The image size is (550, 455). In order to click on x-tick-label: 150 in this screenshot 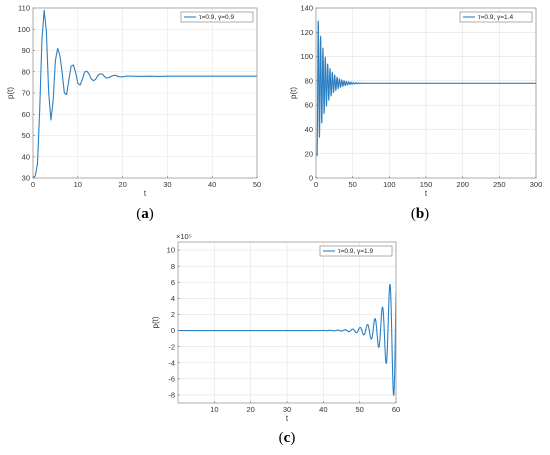, I will do `click(426, 184)`.